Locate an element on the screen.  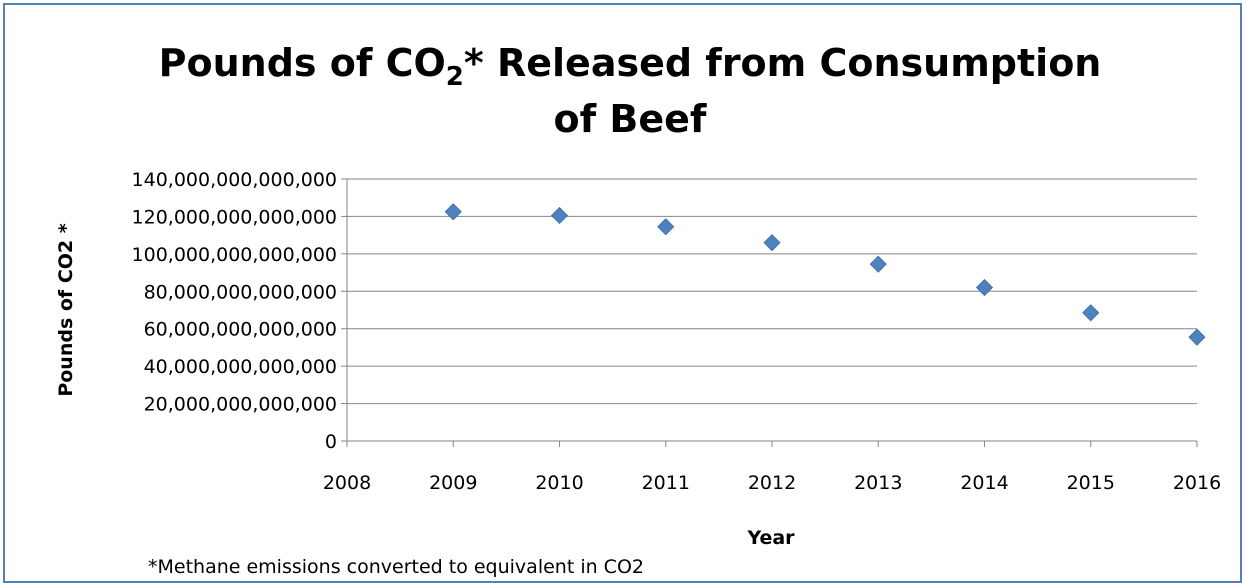
y-tick-label: 0 is located at coordinates (331, 442).